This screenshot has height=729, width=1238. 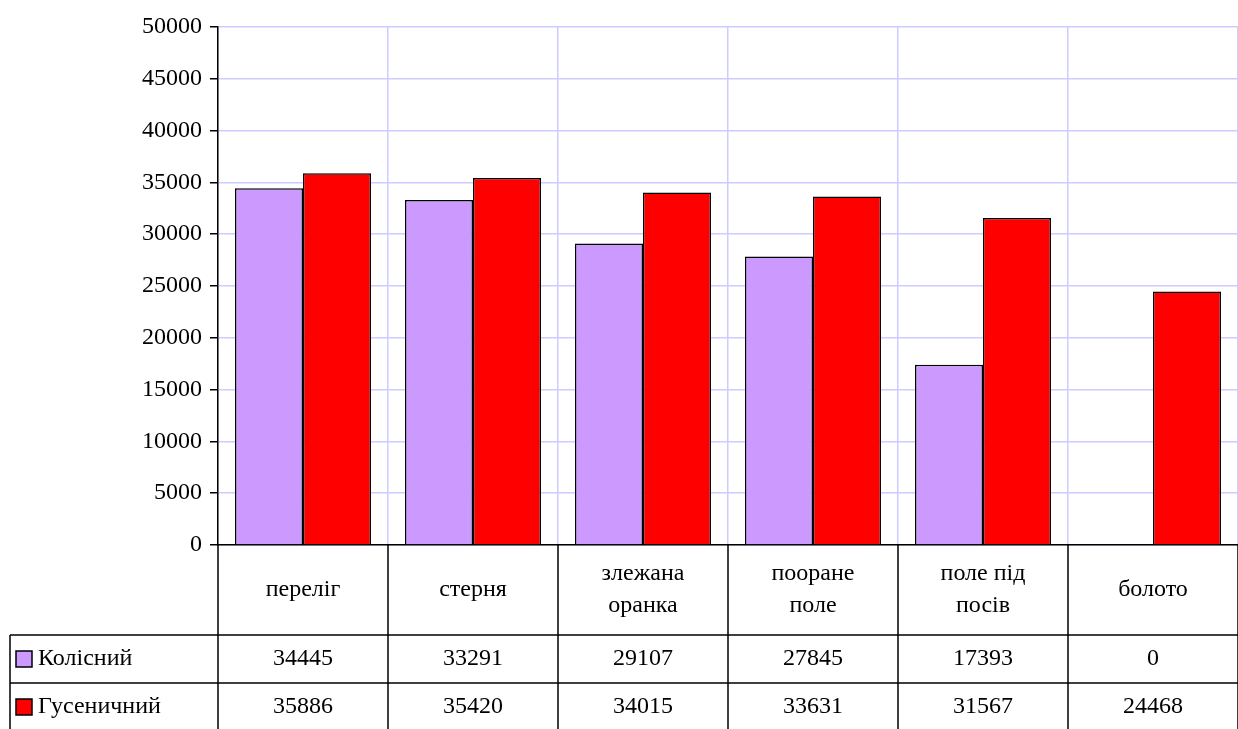 What do you see at coordinates (643, 588) in the screenshot?
I see `x-tick-label: злежана оранка` at bounding box center [643, 588].